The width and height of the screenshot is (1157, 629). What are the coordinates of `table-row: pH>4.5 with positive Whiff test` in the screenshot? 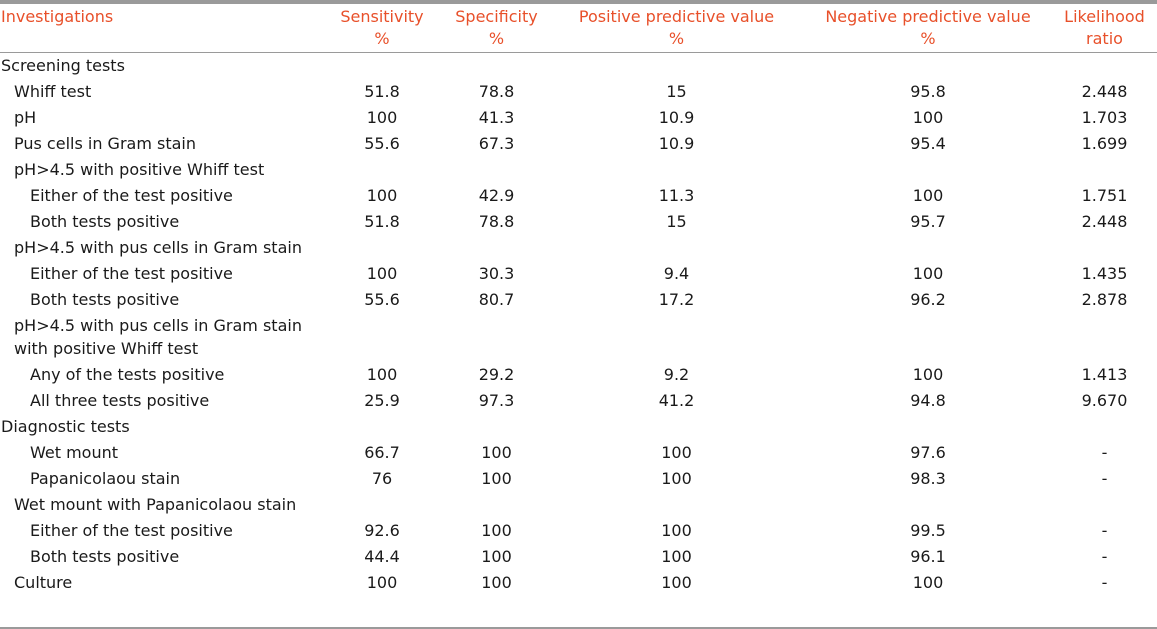 It's located at (578, 169).